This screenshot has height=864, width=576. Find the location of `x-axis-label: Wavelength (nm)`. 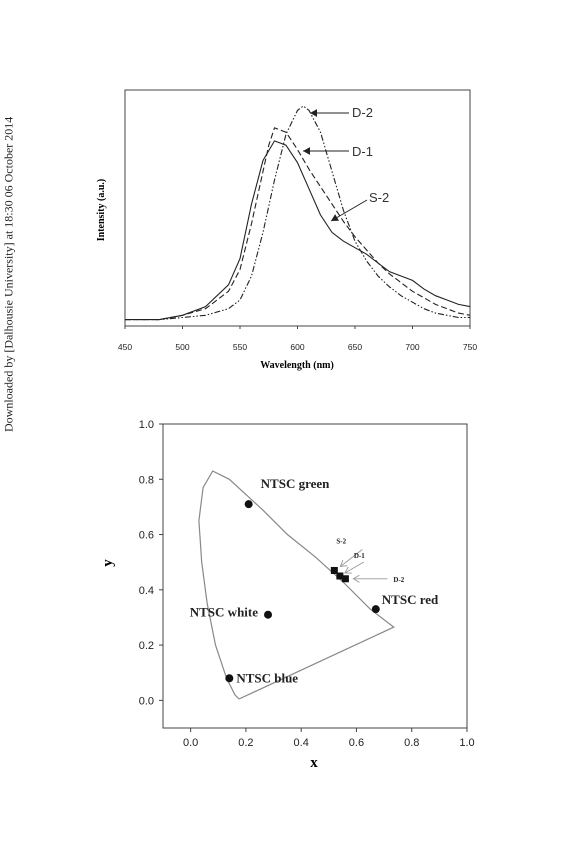

x-axis-label: Wavelength (nm) is located at coordinates (297, 365).